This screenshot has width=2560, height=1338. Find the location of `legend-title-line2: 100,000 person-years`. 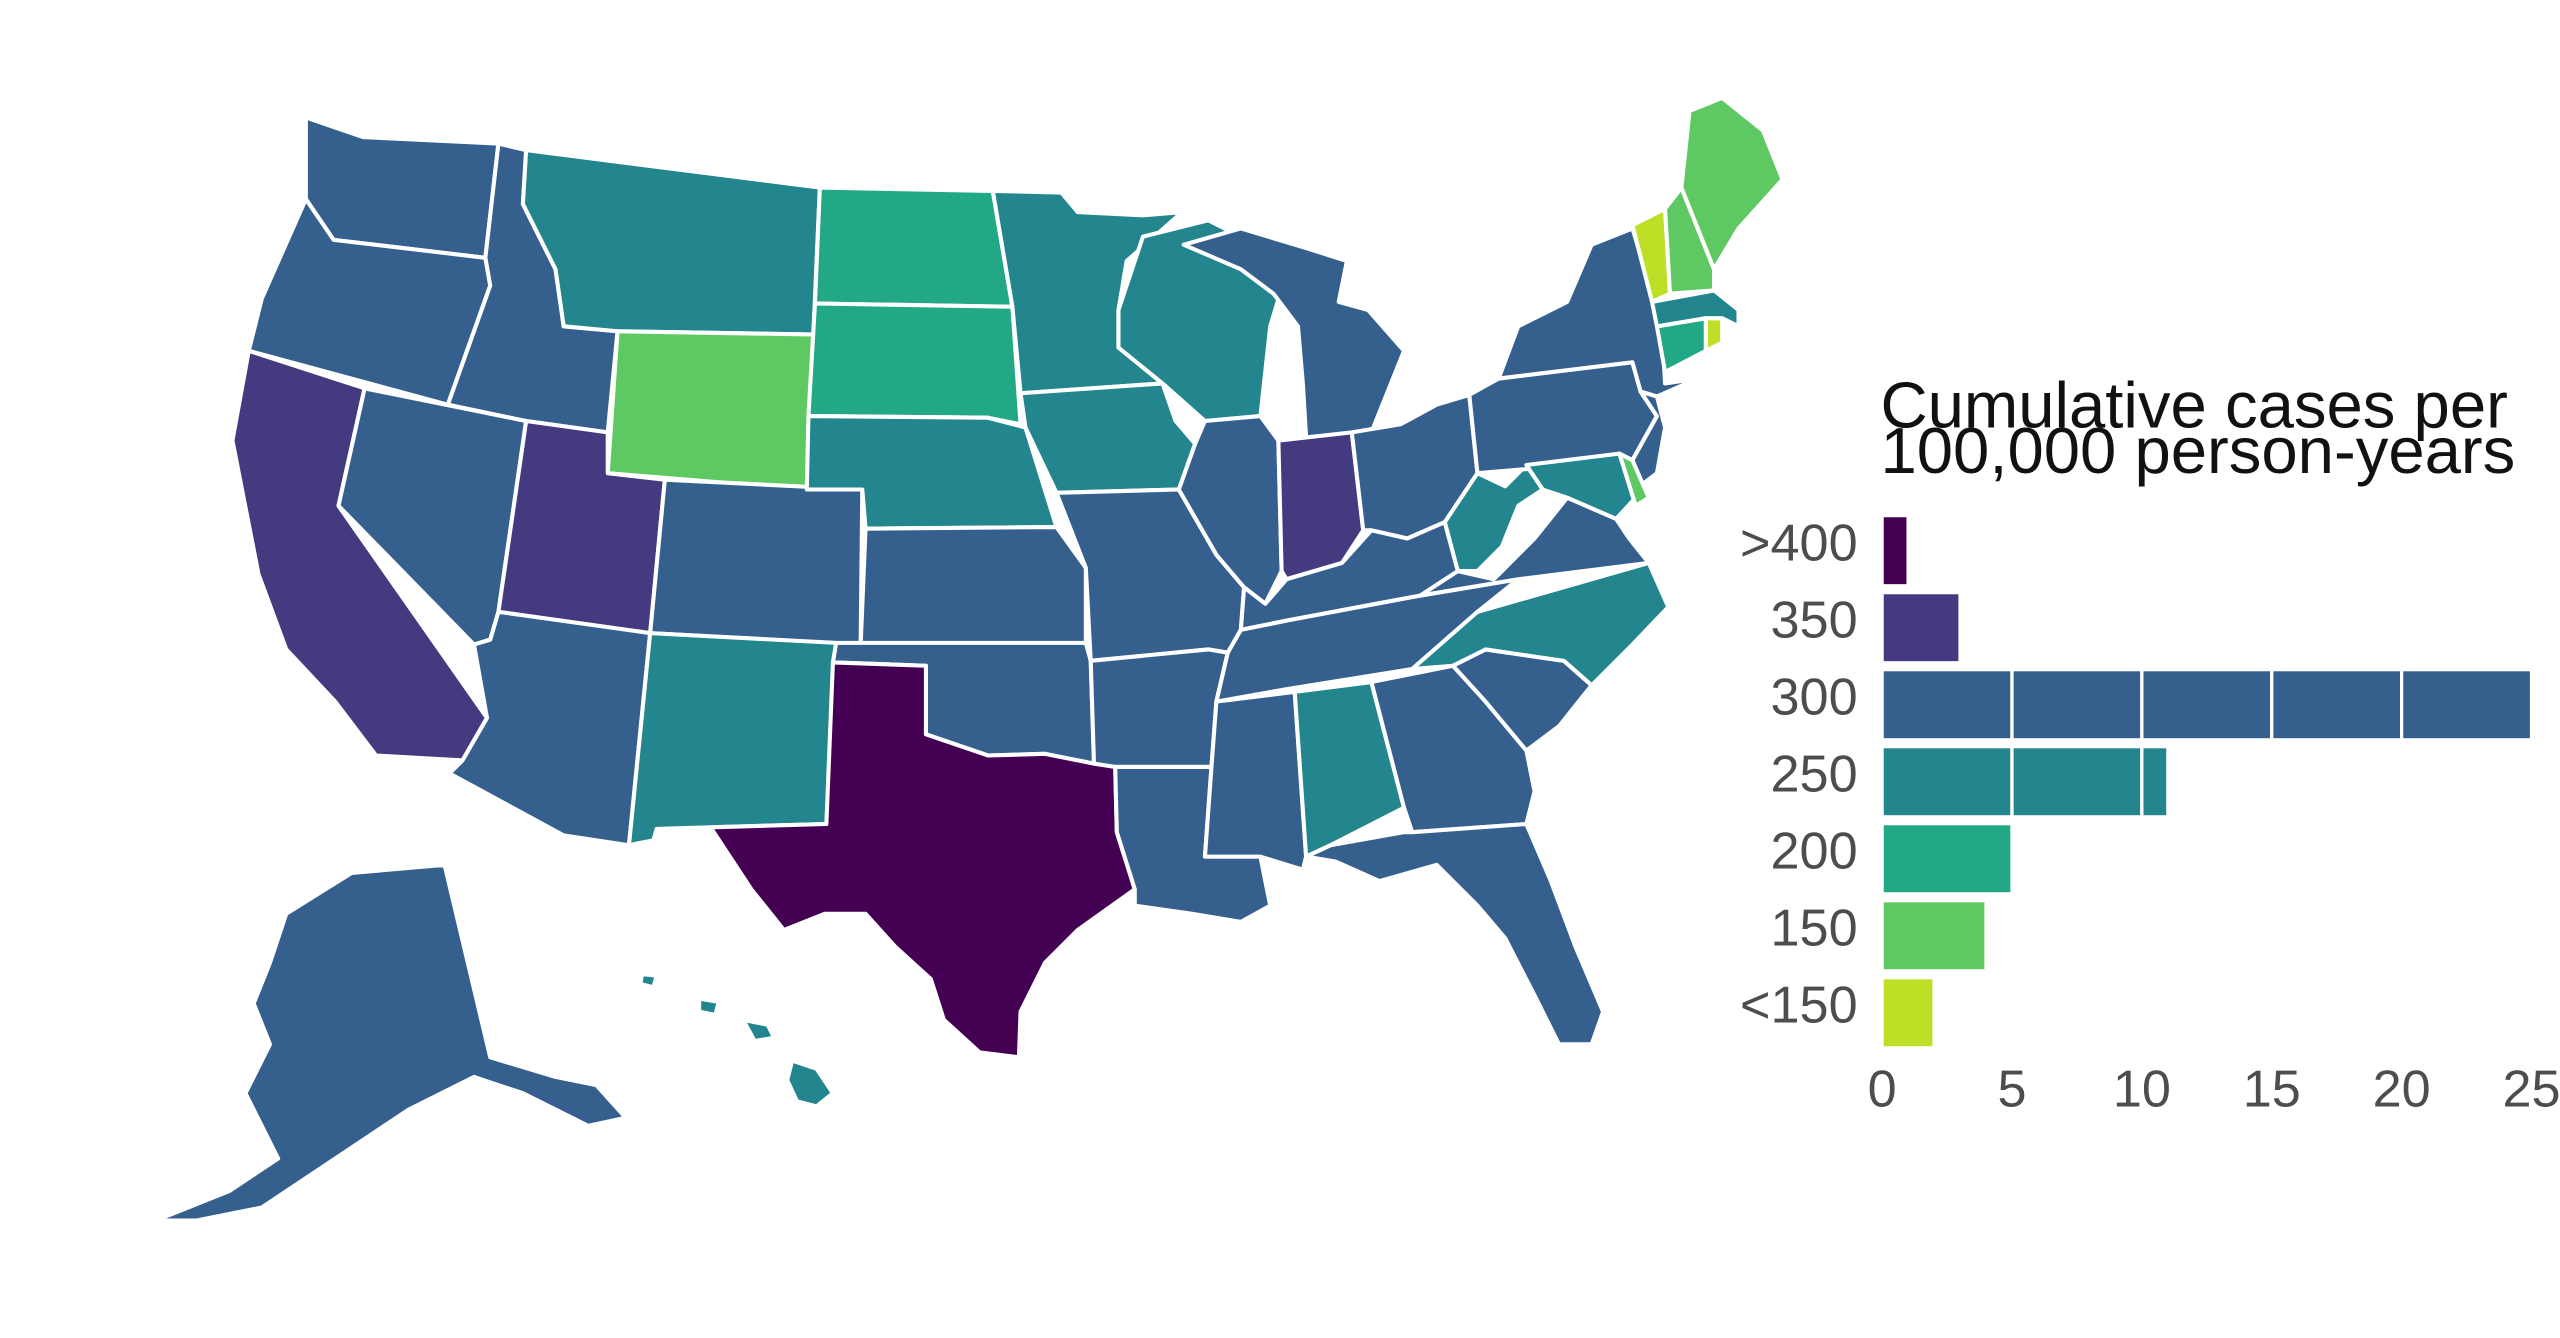

legend-title-line2: 100,000 person-years is located at coordinates (2197, 450).